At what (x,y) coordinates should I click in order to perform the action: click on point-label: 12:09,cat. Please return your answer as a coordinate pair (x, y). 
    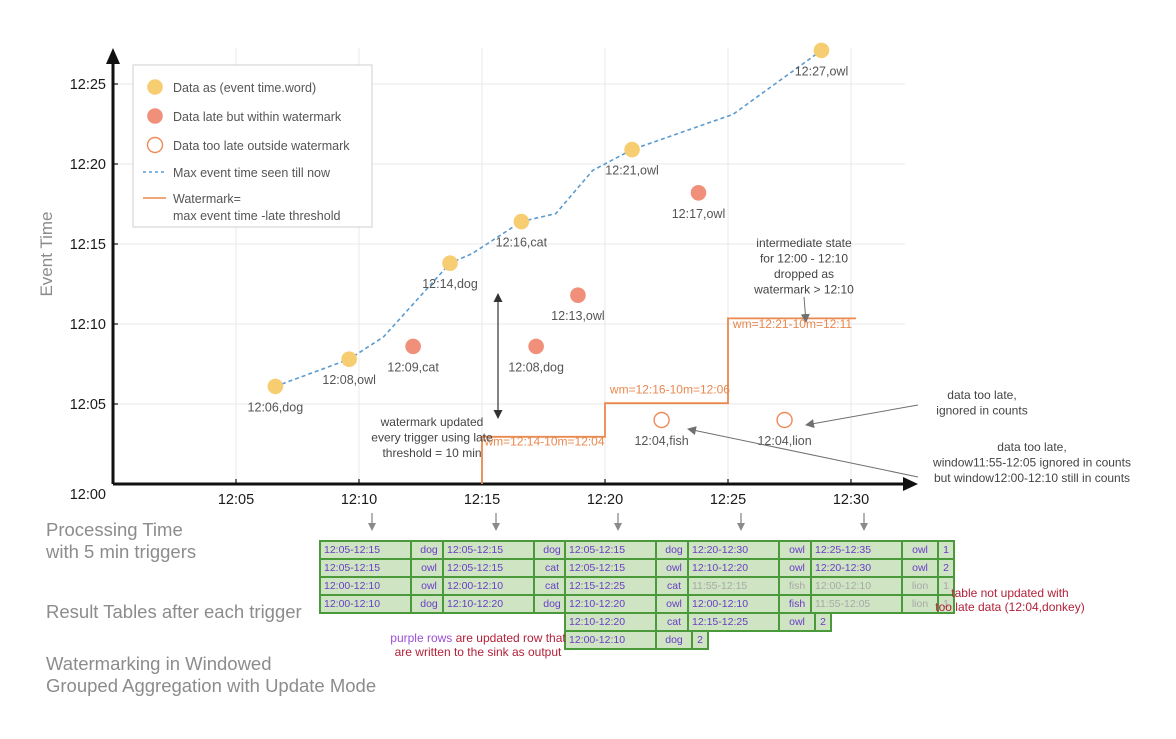
    Looking at the image, I should click on (413, 367).